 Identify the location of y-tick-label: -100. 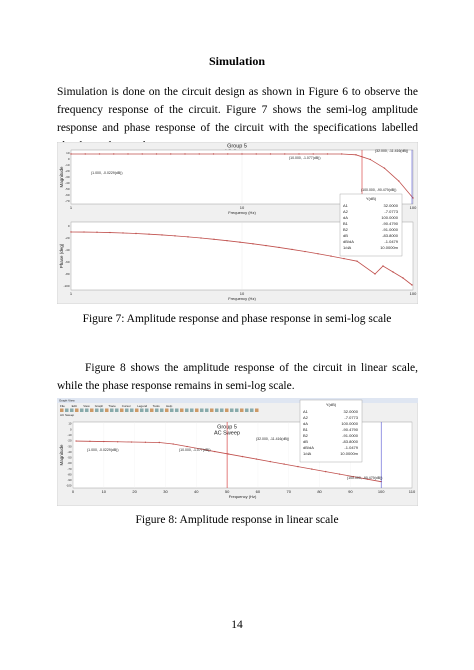
(69, 486).